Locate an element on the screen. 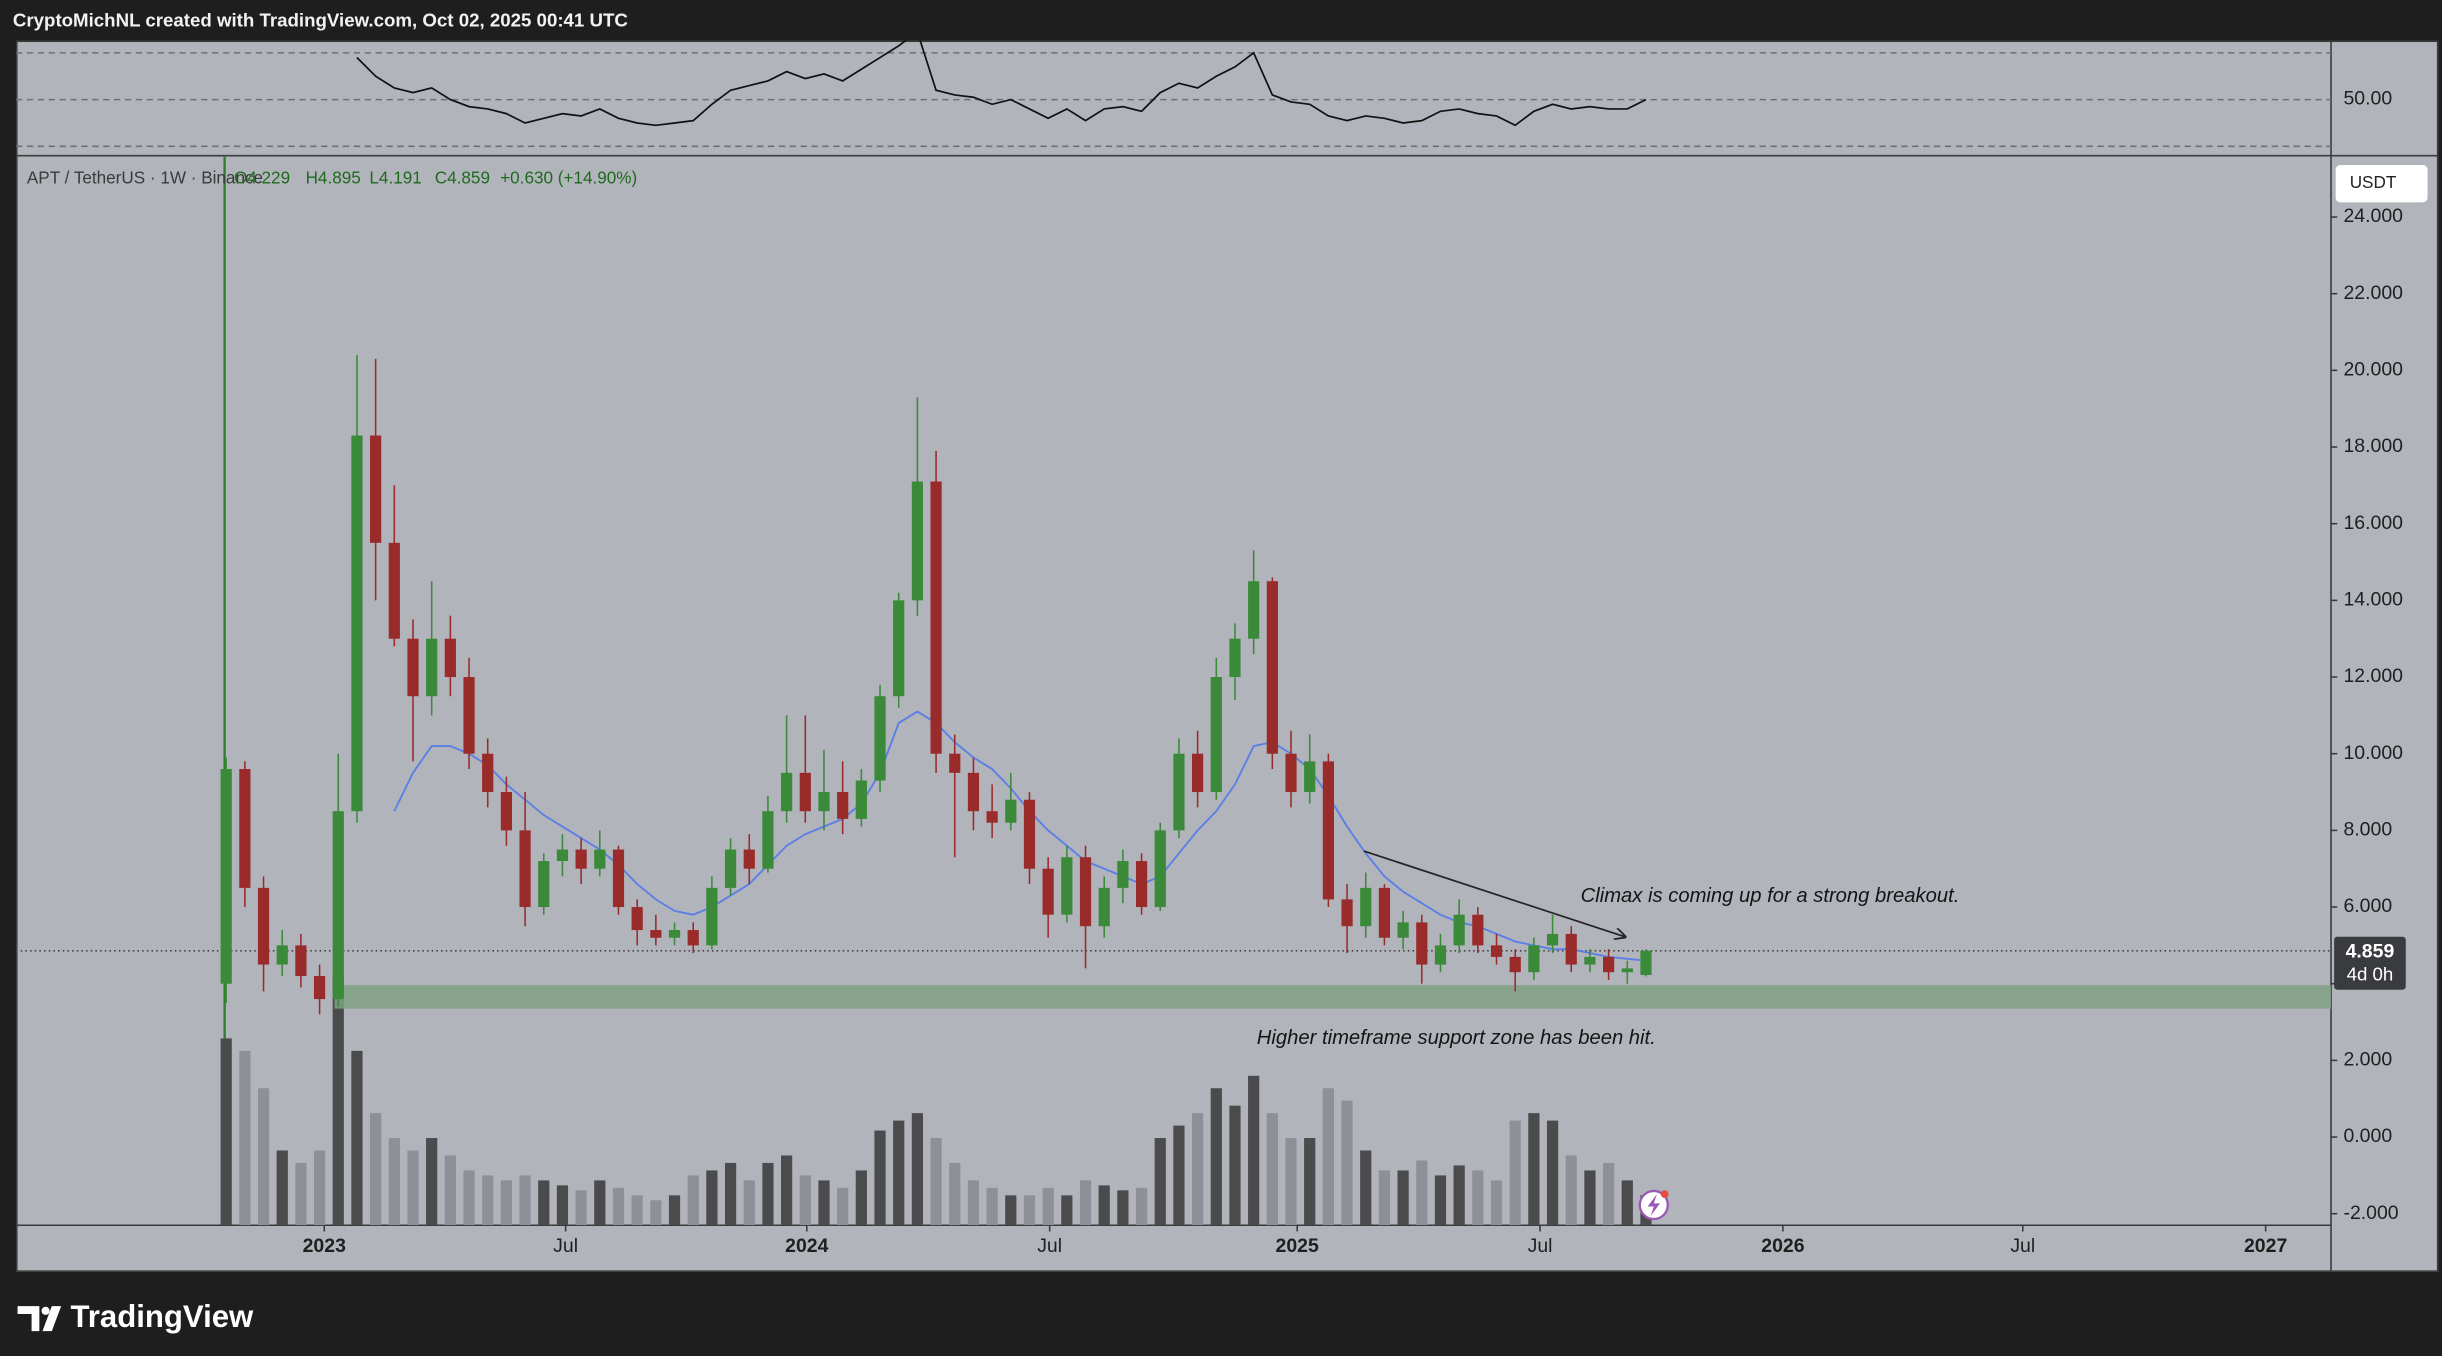 This screenshot has width=2442, height=1356. legend-title: APT / TetherUS · 1W · Binance is located at coordinates (145, 178).